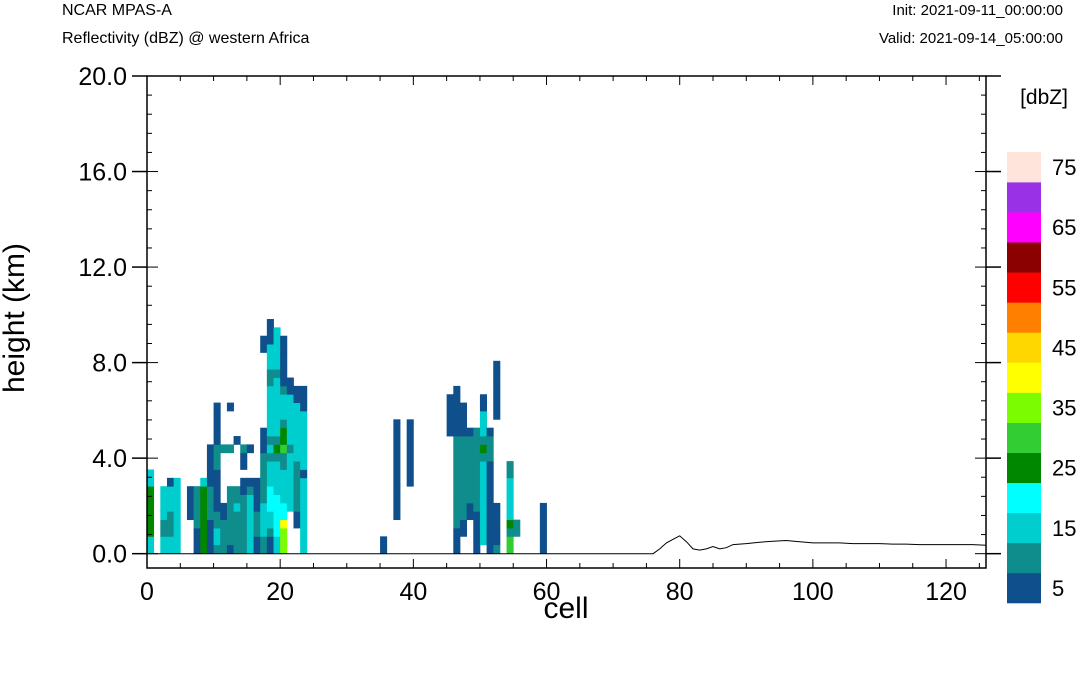 This screenshot has height=677, width=1079. Describe the element at coordinates (1064, 167) in the screenshot. I see `colorbar-tick-label: 75` at that location.